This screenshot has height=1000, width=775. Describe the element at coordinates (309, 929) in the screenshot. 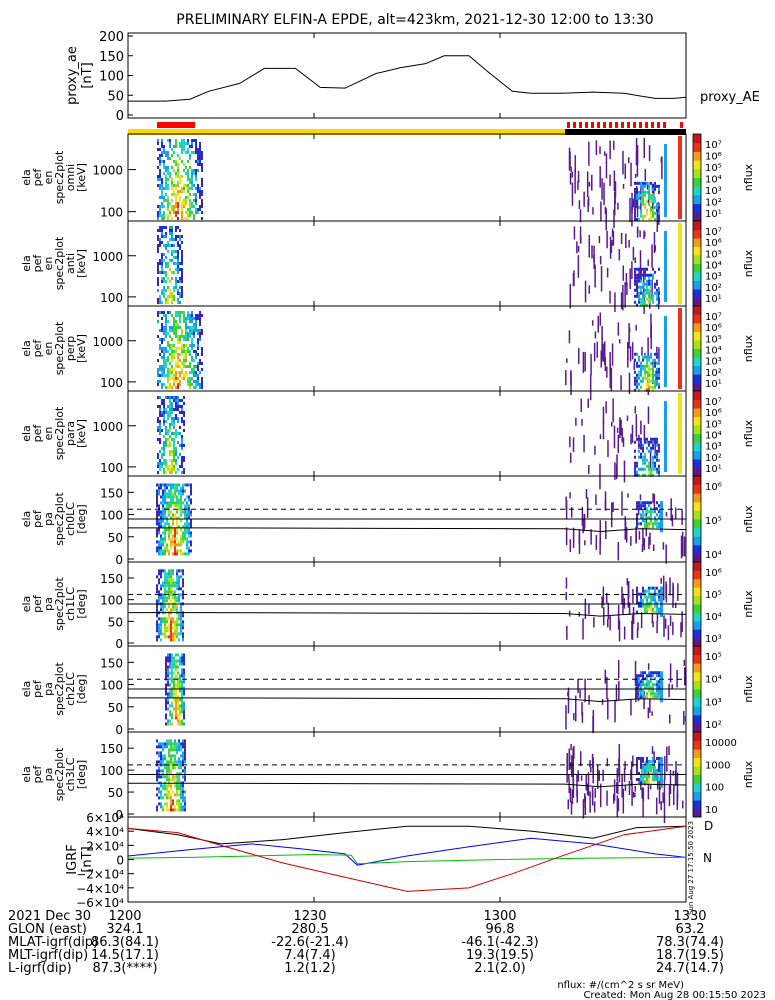

I see `table-cell: 280.5` at that location.